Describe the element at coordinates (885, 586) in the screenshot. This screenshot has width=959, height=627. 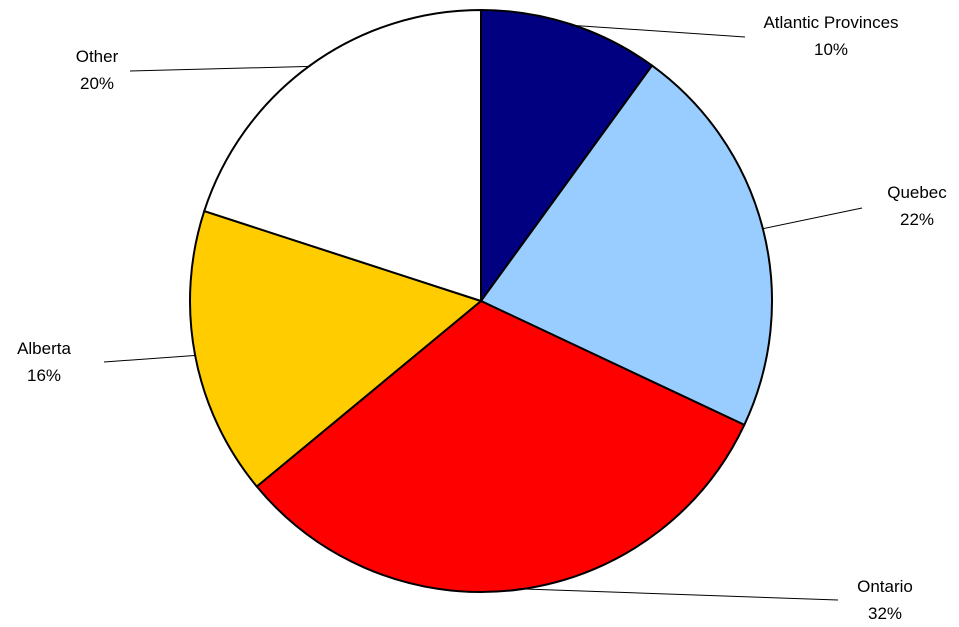
I see `slice-label-ontario: Ontario` at that location.